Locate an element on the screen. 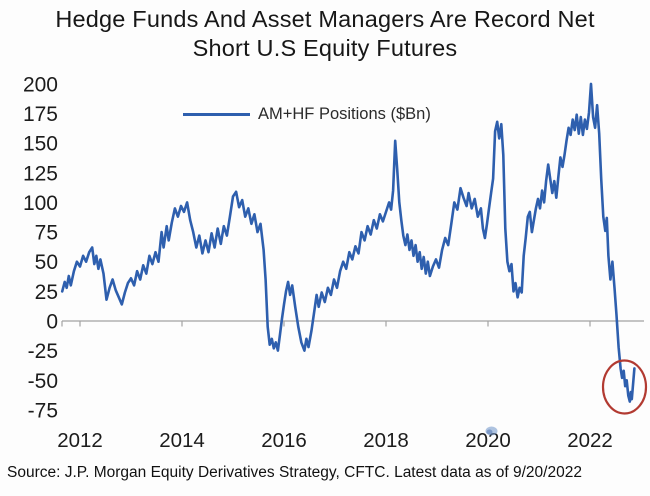 The height and width of the screenshot is (496, 650). svg-text: 150 is located at coordinates (40, 144).